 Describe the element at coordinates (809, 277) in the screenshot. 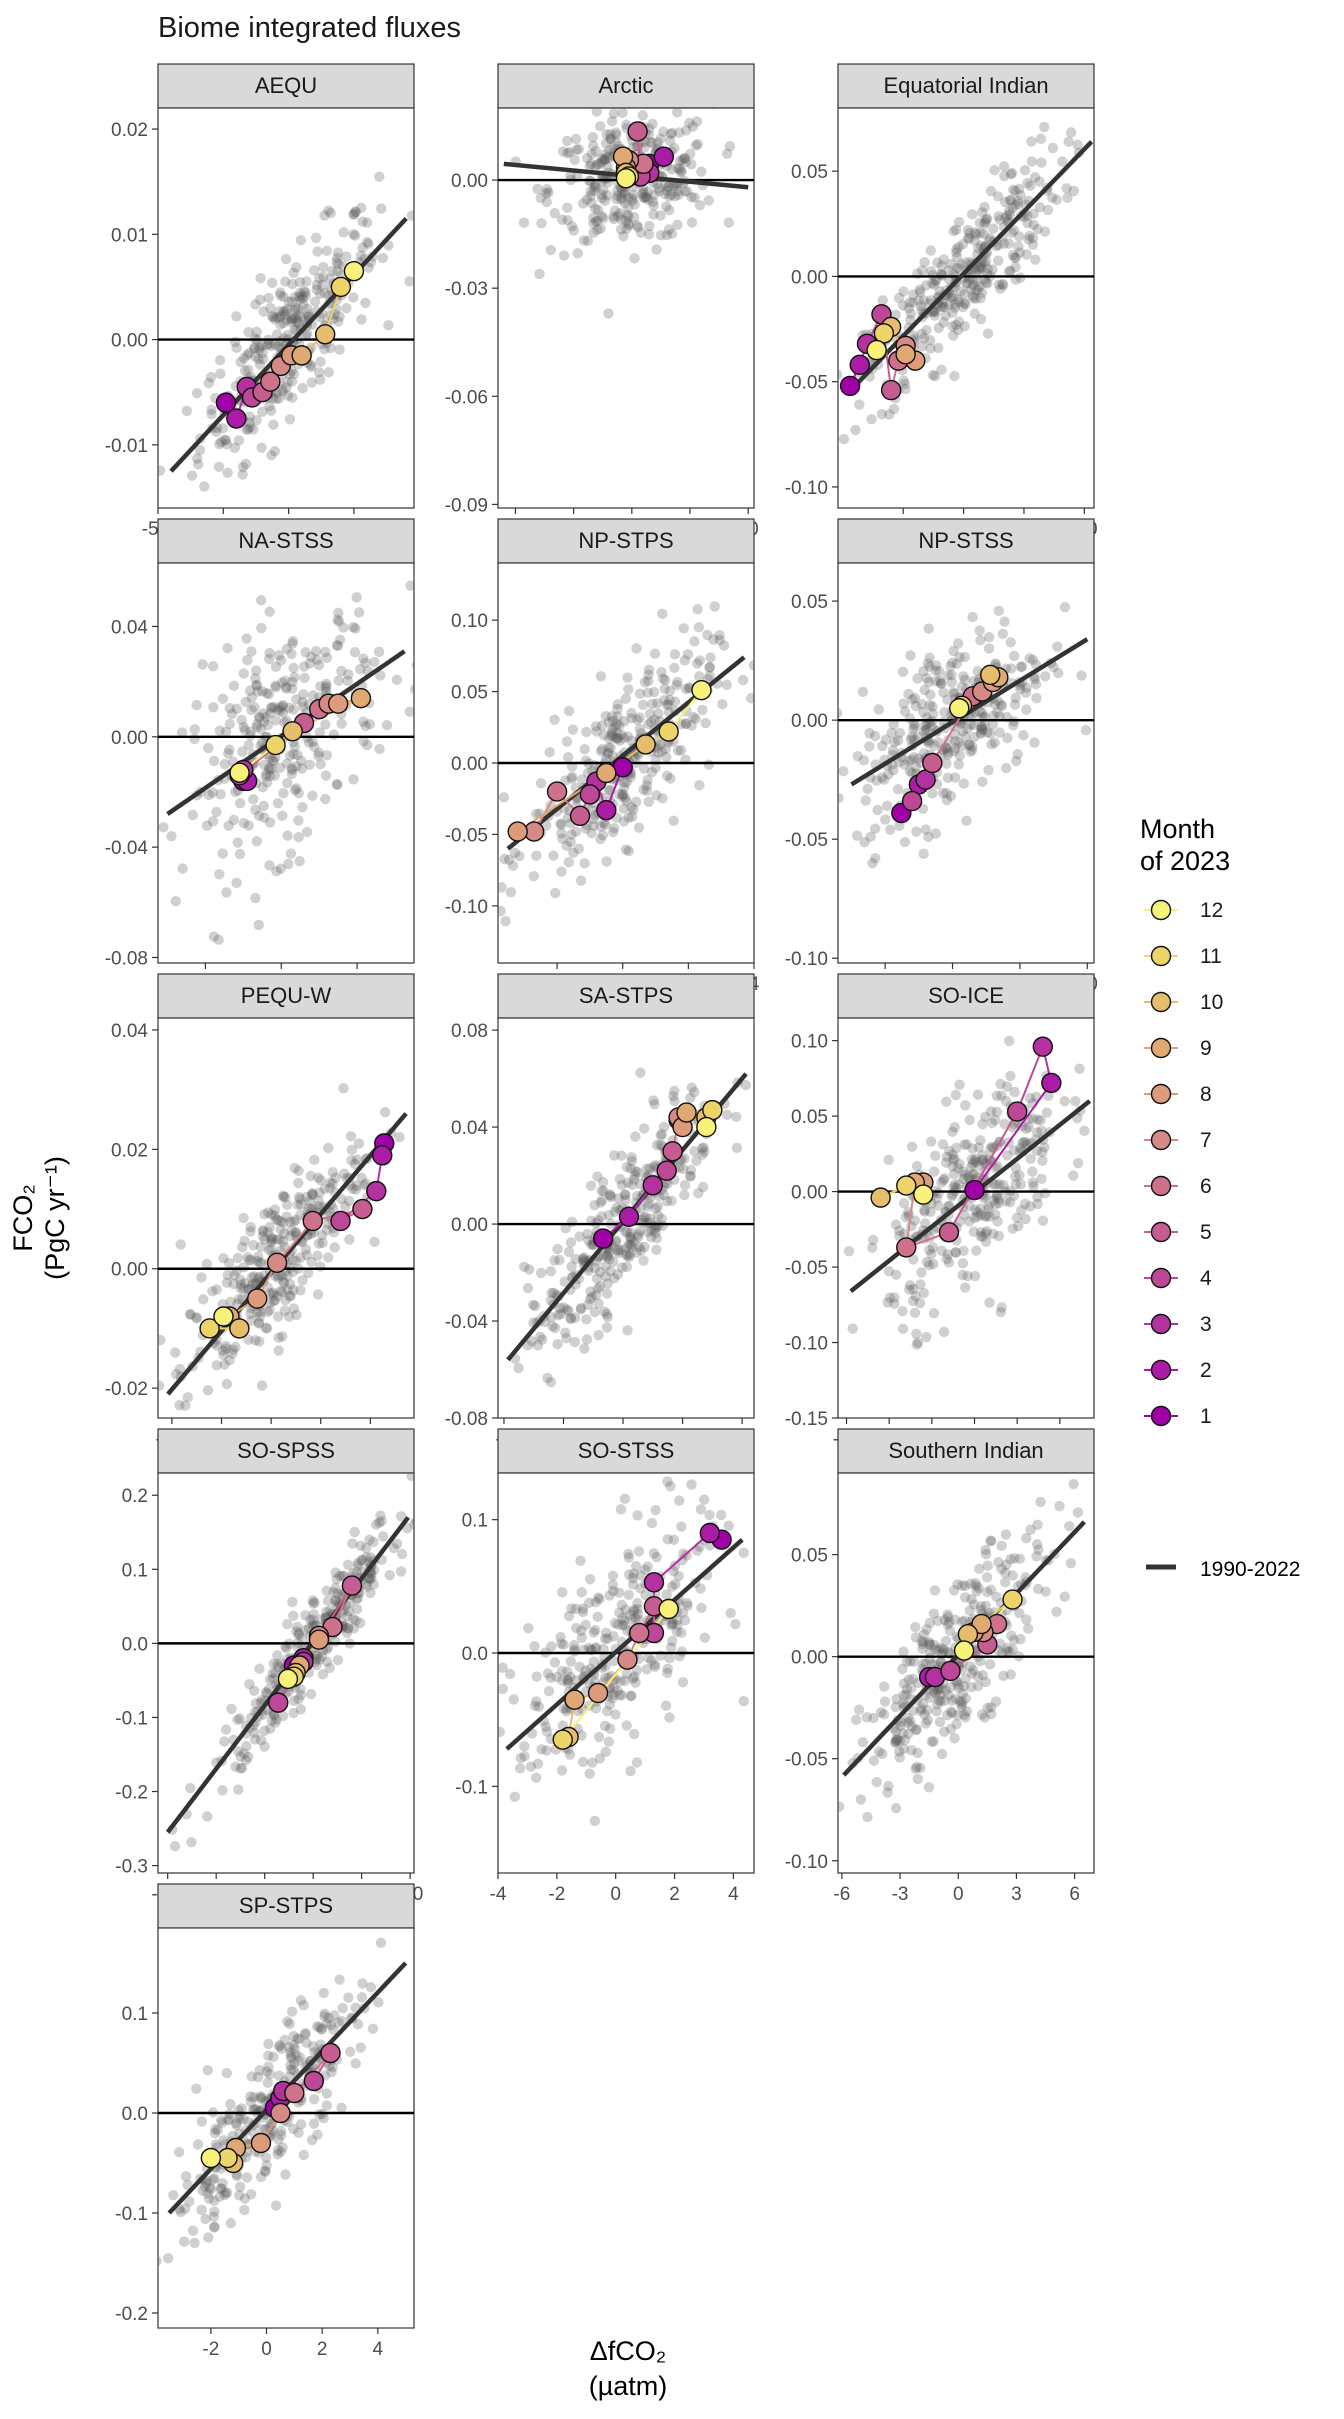

I see `y-tick-label: 0.00` at that location.